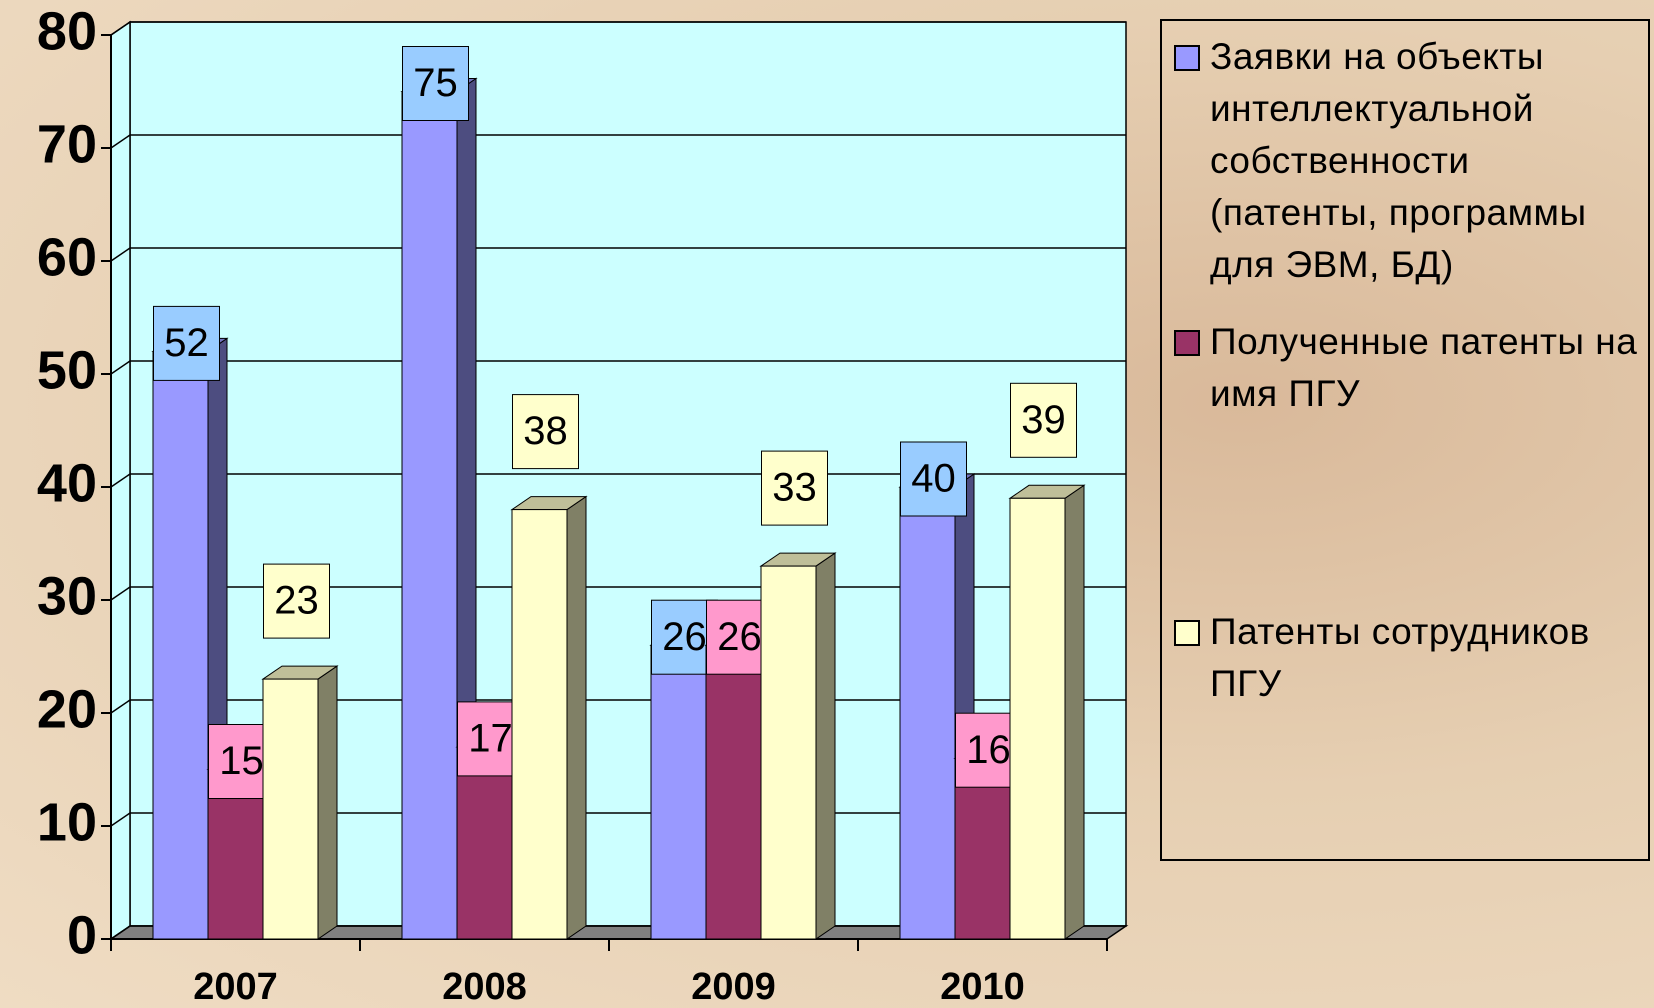 The height and width of the screenshot is (1008, 1654). What do you see at coordinates (67, 144) in the screenshot?
I see `y-tick-label: 70` at bounding box center [67, 144].